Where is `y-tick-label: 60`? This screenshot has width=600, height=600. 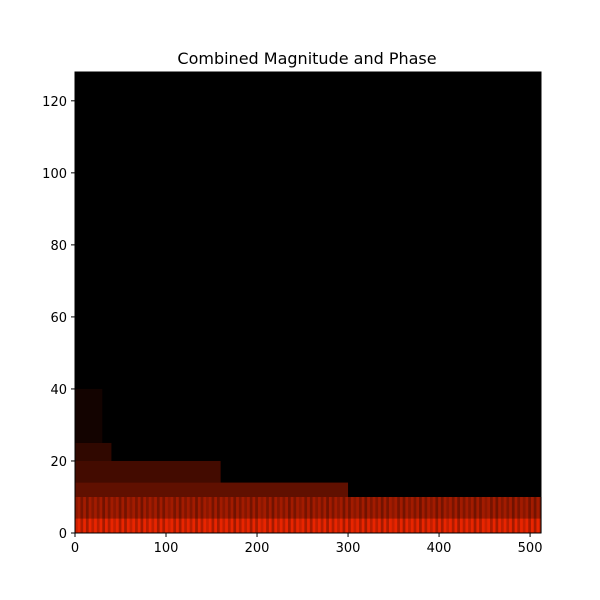 y-tick-label: 60 is located at coordinates (58, 318).